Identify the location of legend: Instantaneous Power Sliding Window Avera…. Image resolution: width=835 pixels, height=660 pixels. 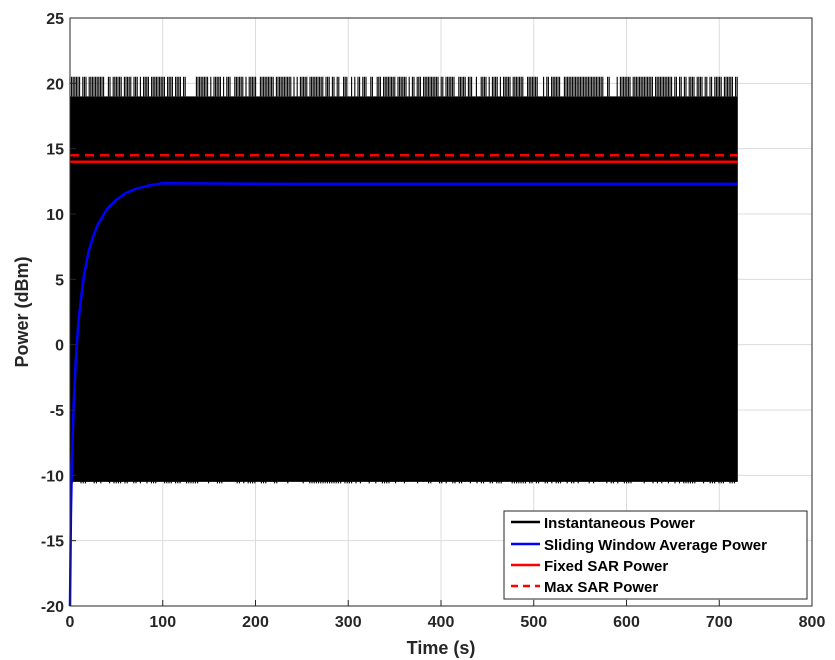
(655, 555).